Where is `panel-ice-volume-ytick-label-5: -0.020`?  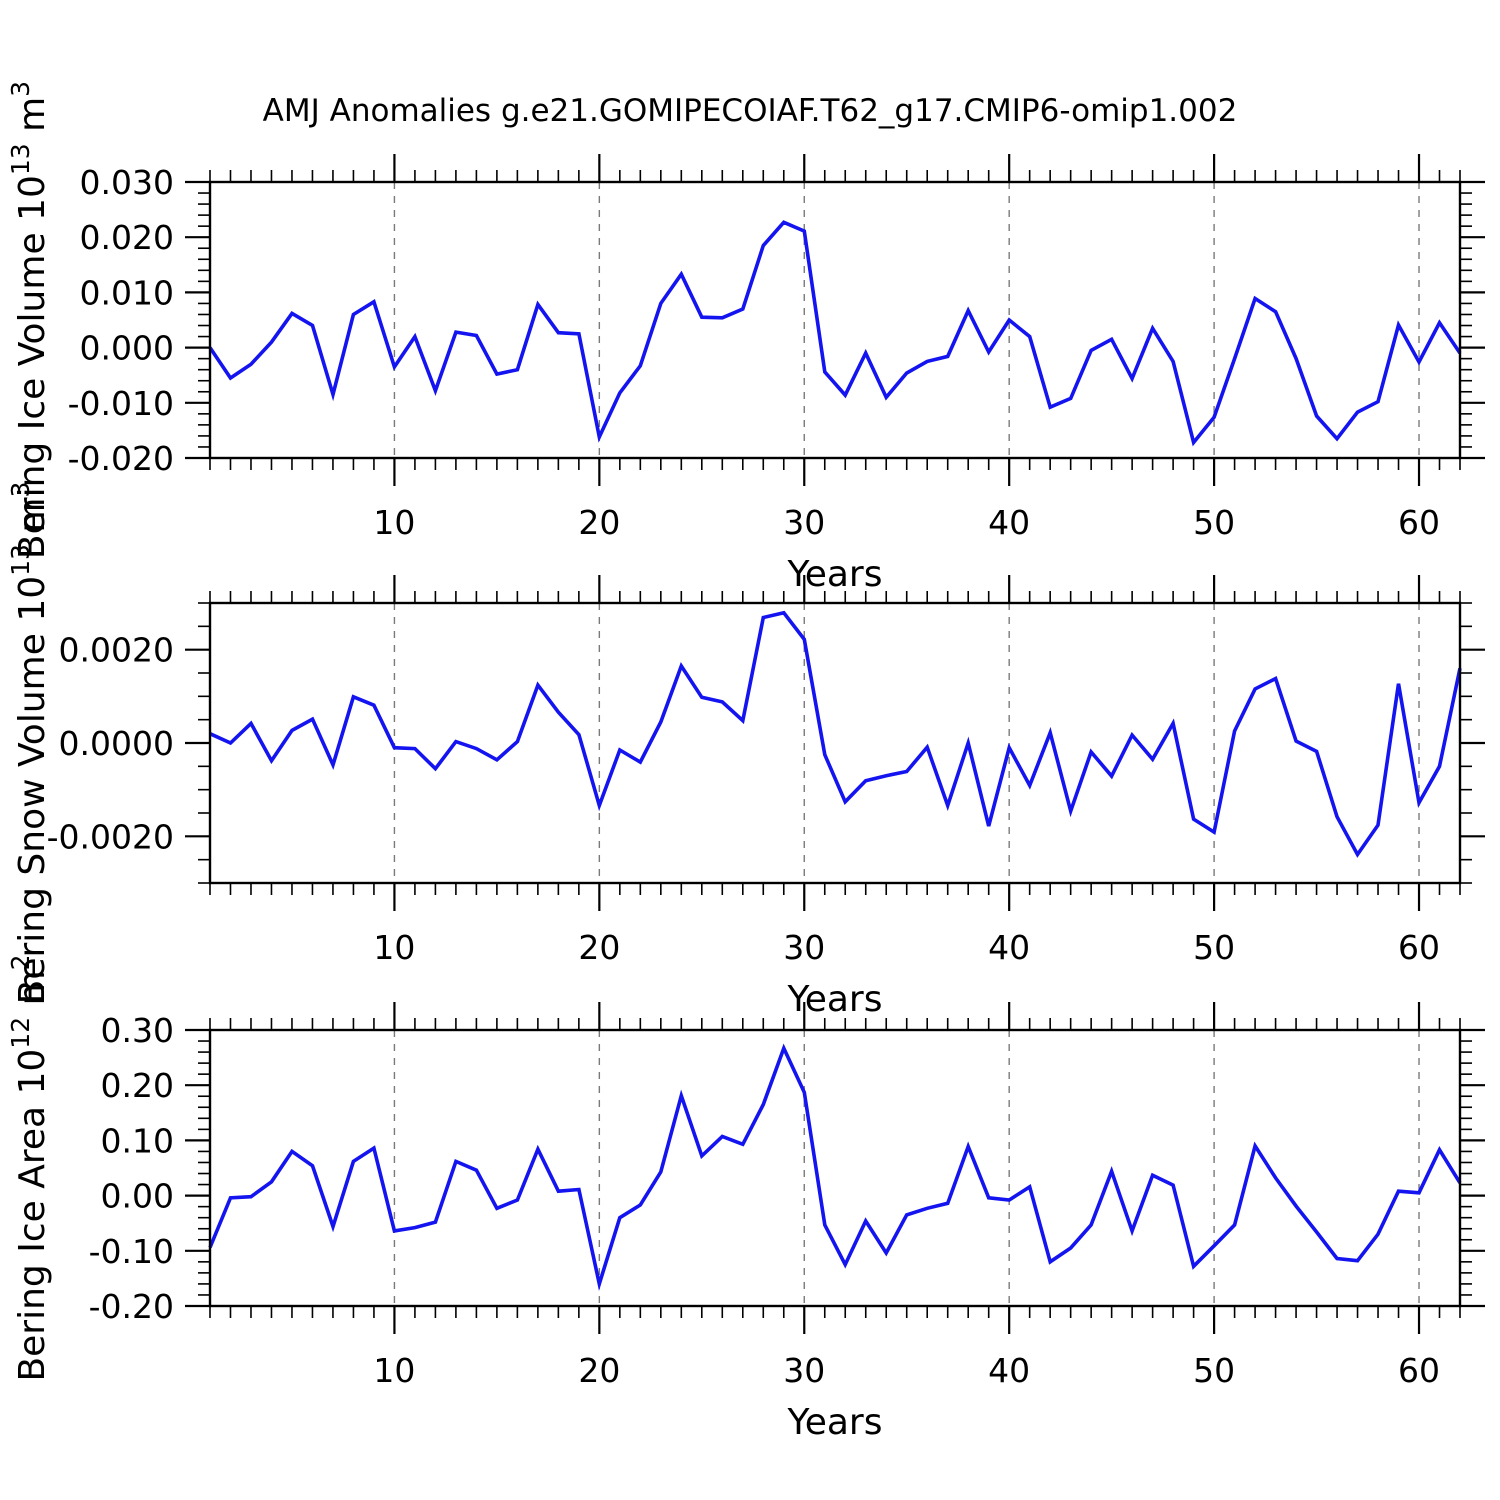
panel-ice-volume-ytick-label-5: -0.020 is located at coordinates (121, 458).